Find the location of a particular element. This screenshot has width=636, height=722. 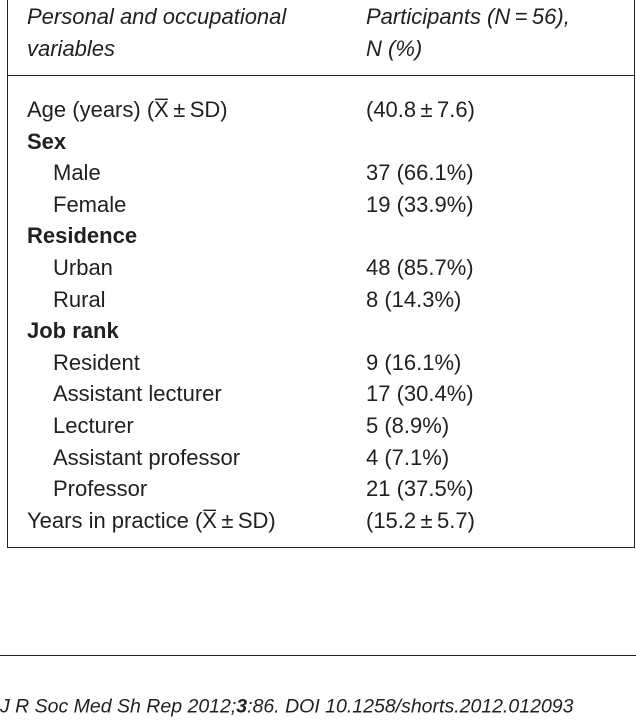

group-label: Job rank is located at coordinates (73, 331).